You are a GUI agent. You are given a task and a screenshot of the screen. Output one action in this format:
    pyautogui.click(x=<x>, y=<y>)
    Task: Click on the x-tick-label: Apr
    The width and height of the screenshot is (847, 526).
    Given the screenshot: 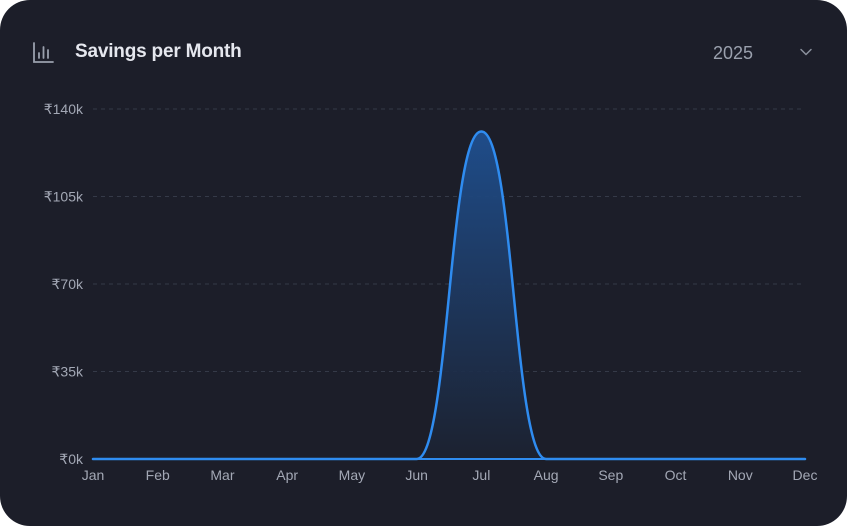 What is the action you would take?
    pyautogui.click(x=287, y=475)
    